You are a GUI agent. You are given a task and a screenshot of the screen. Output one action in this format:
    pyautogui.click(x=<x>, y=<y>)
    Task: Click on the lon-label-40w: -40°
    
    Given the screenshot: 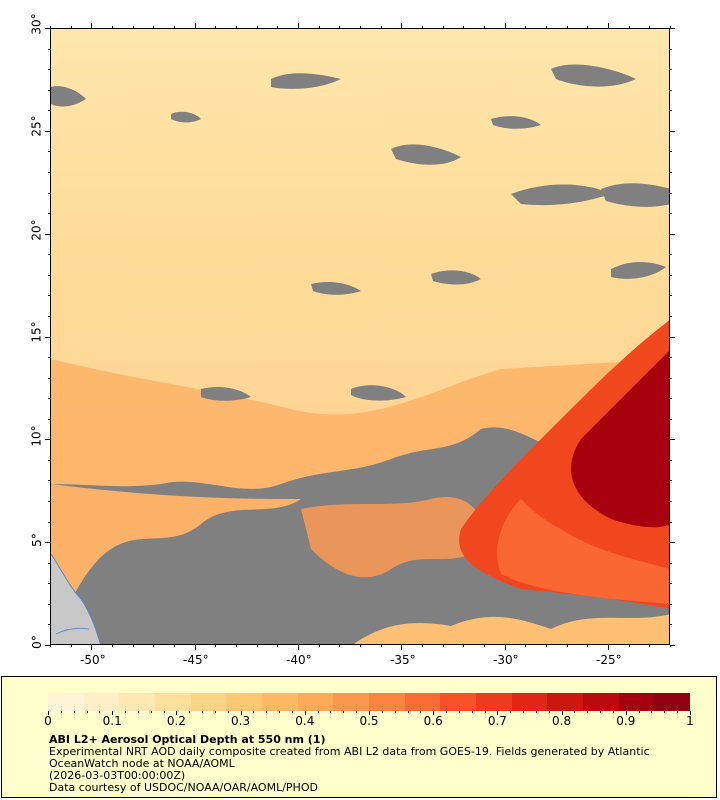 What is the action you would take?
    pyautogui.click(x=299, y=660)
    